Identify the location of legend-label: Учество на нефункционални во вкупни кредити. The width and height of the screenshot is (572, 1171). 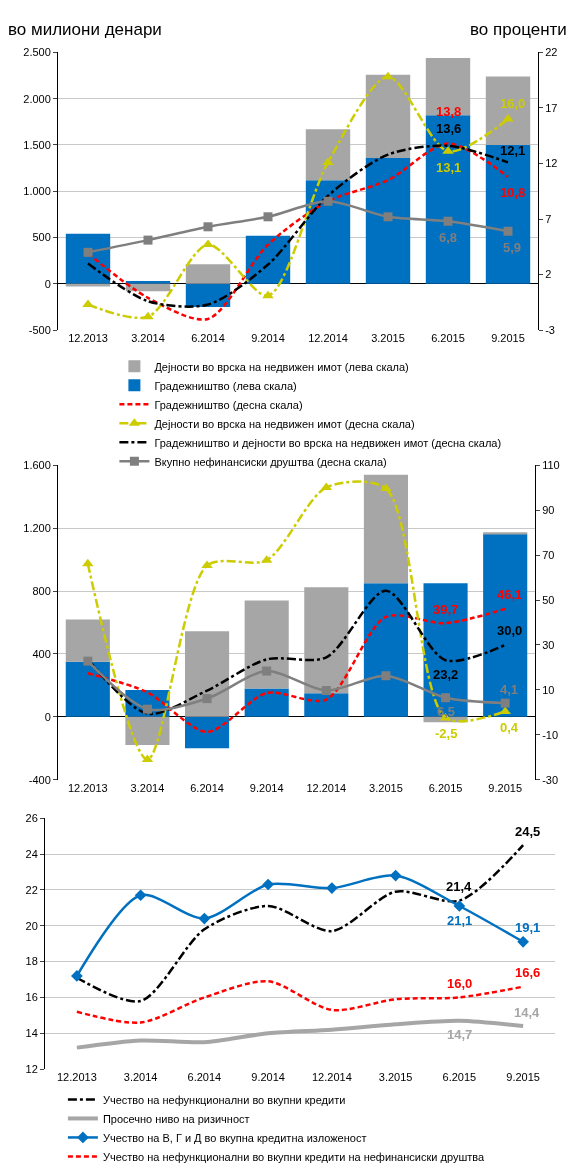
(224, 1099).